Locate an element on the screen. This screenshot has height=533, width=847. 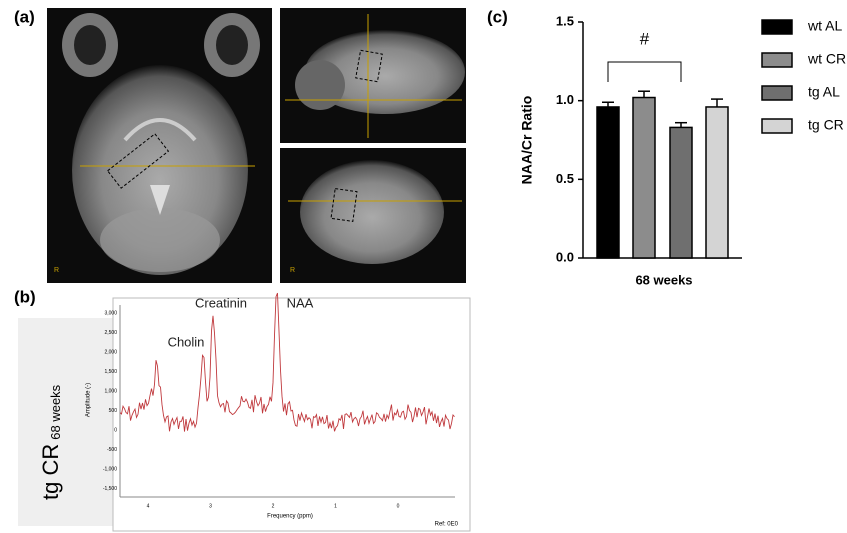
x-tick-label: 68 weeks is located at coordinates (663, 279).